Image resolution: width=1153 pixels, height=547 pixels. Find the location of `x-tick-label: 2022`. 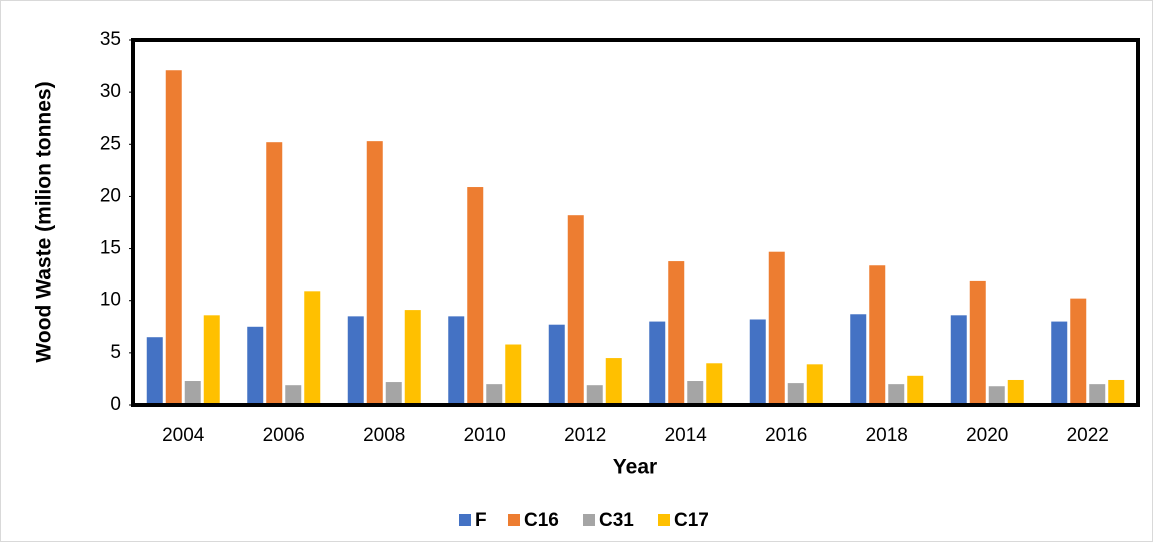

x-tick-label: 2022 is located at coordinates (1088, 435).